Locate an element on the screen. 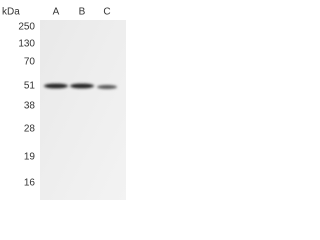  marker-label: 16 is located at coordinates (30, 183).